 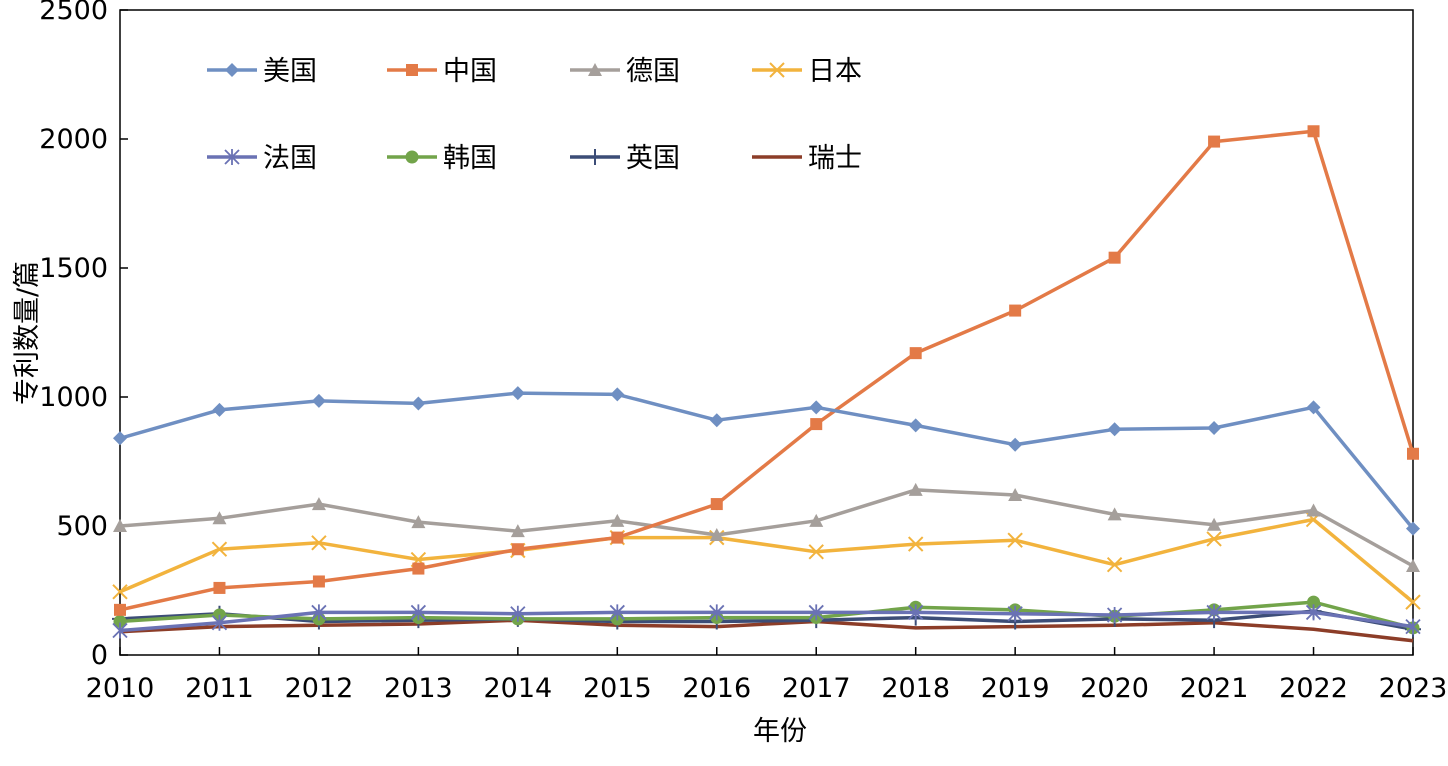 I want to click on legend-item-7: 瑞士, so click(x=807, y=158).